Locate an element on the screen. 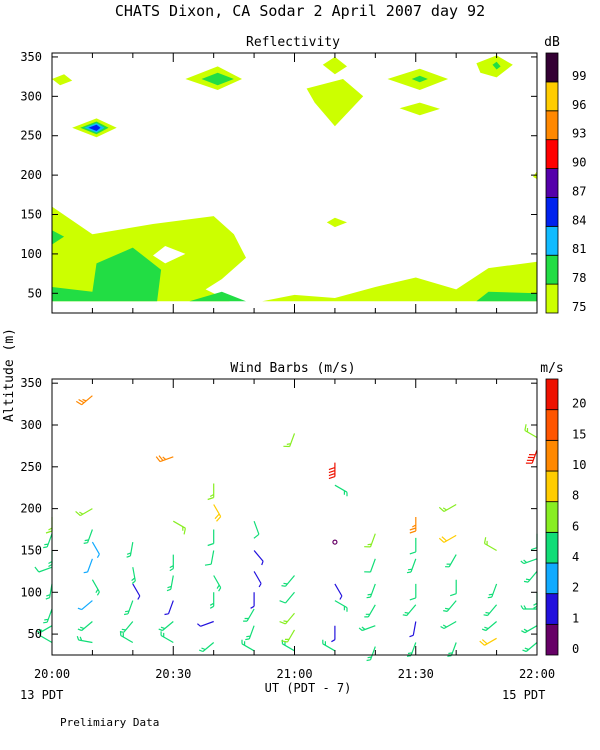  colorbar-label: 81 is located at coordinates (579, 249).